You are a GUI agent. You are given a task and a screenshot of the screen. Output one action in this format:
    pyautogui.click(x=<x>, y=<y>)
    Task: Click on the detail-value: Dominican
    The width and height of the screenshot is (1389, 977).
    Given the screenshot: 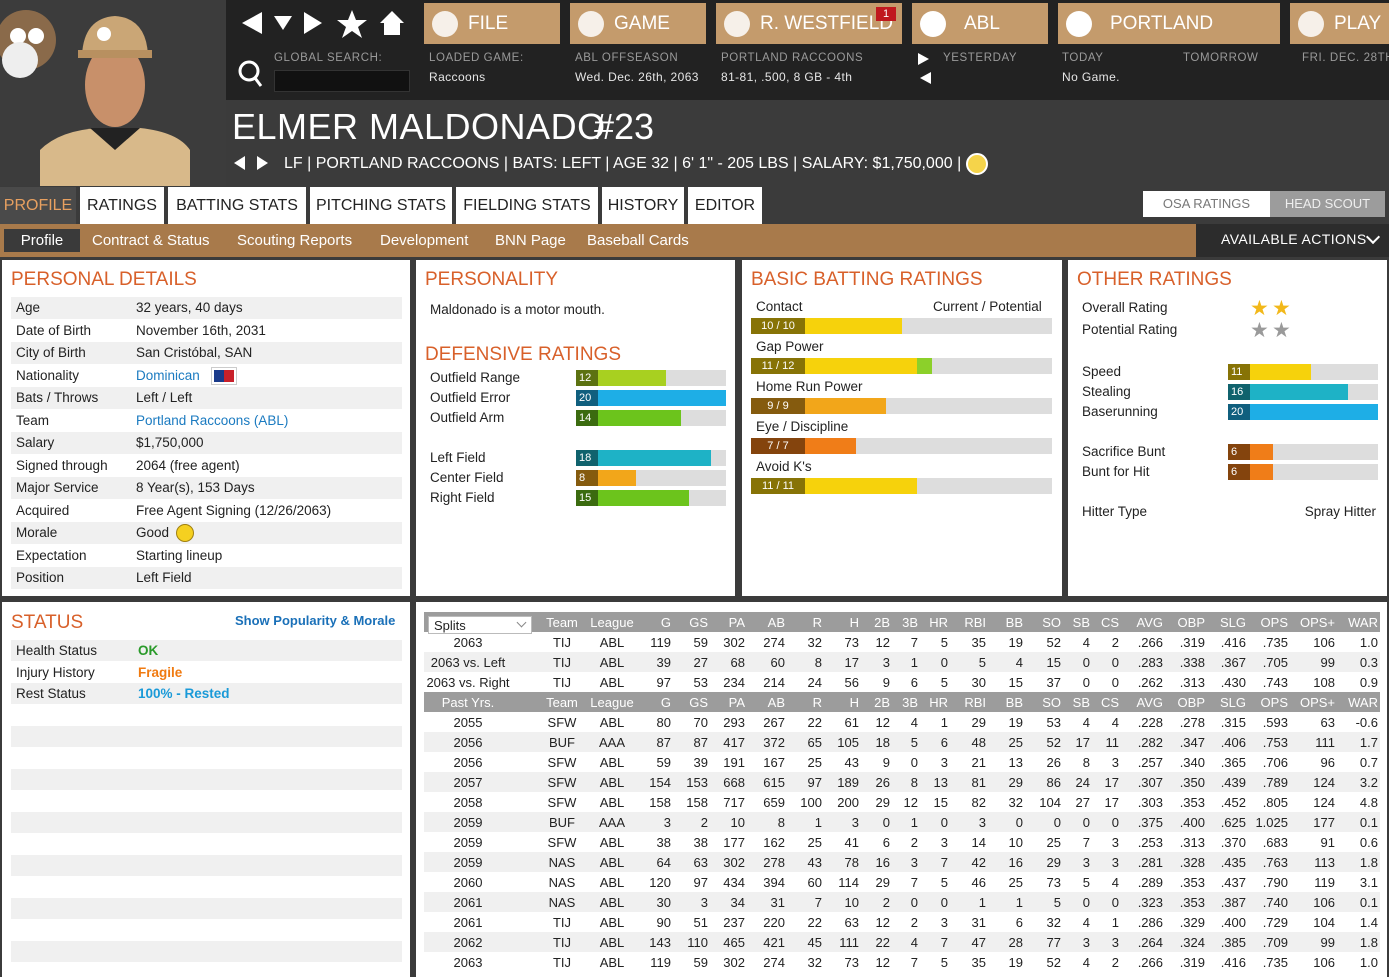 What is the action you would take?
    pyautogui.click(x=168, y=375)
    